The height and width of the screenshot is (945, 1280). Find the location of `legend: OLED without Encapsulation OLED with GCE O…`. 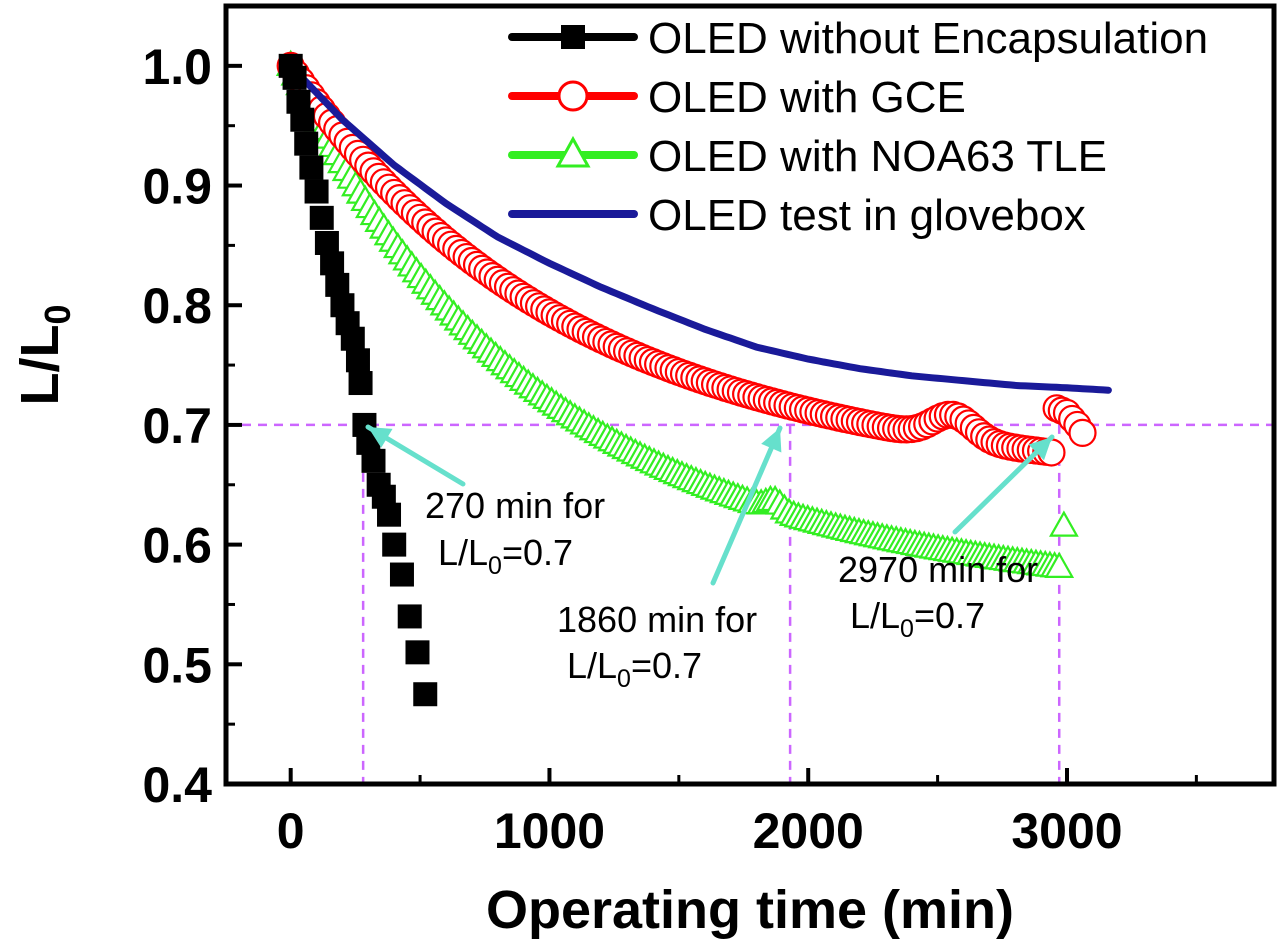

legend: OLED without Encapsulation OLED with GCE O… is located at coordinates (858, 127).